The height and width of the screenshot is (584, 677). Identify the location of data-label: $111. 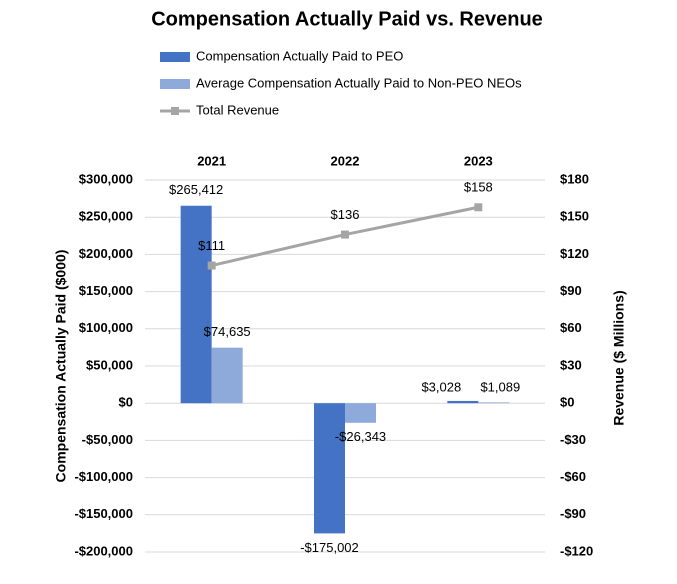
(211, 245).